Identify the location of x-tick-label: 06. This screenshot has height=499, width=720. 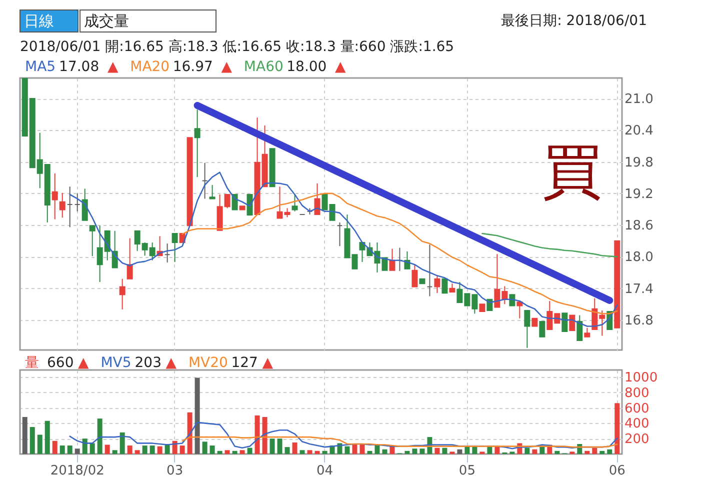
(617, 471).